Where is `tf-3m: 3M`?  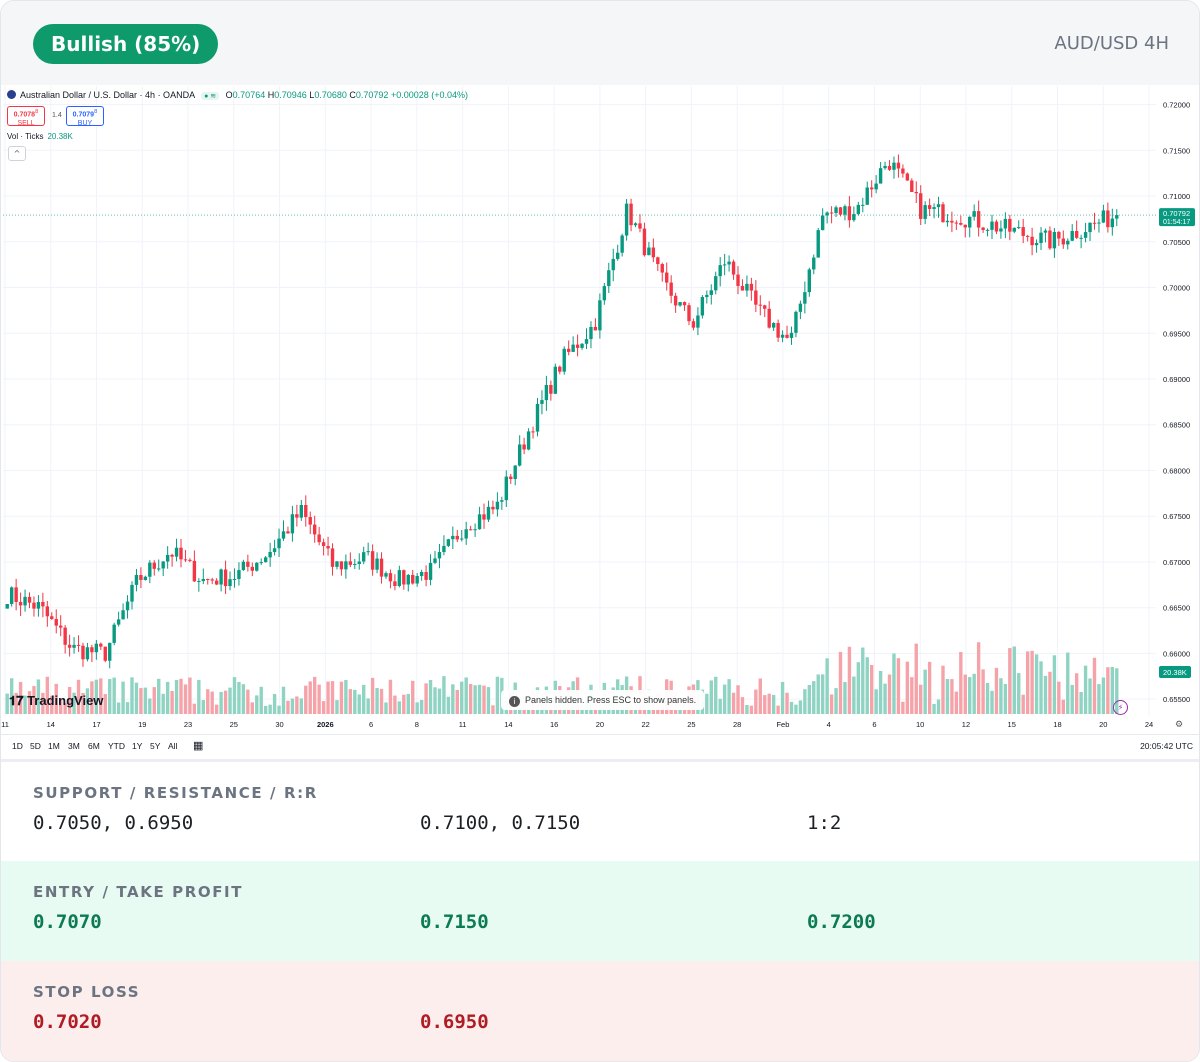
tf-3m: 3M is located at coordinates (74, 746).